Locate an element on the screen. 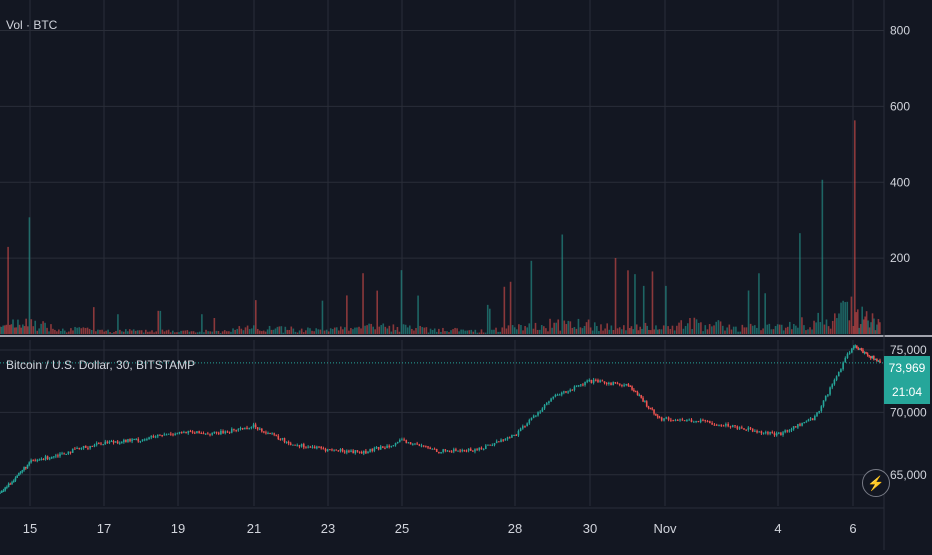 The width and height of the screenshot is (932, 555). volume-y-tick-label: 400 is located at coordinates (900, 182).